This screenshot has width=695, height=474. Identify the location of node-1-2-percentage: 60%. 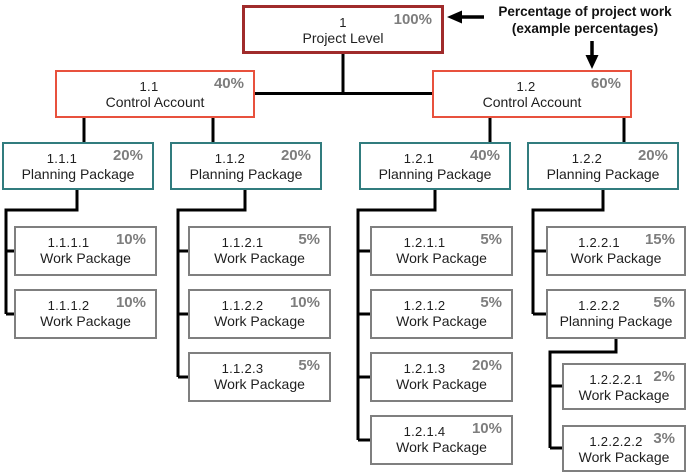
(605, 83).